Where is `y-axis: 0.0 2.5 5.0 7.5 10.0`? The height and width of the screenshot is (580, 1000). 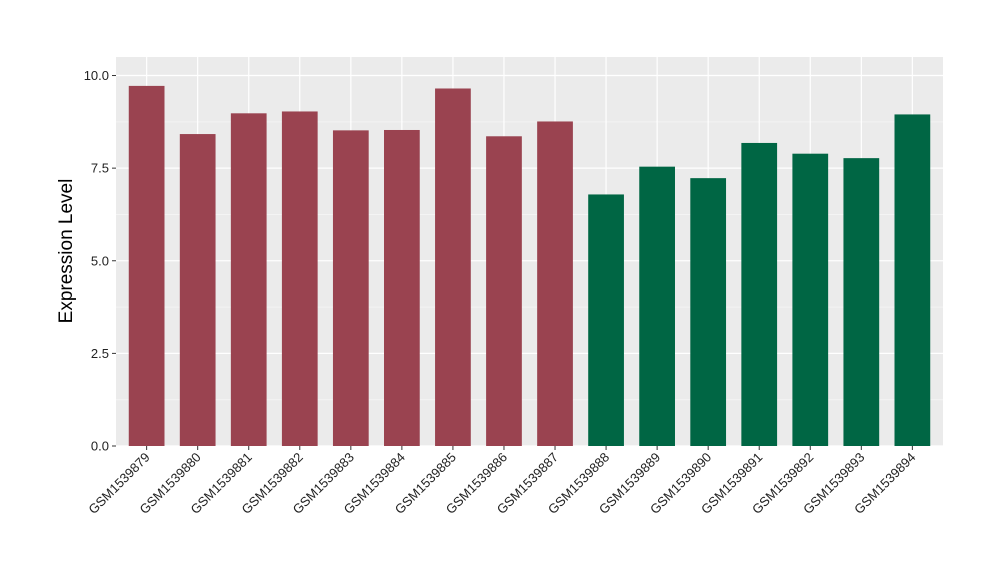 y-axis: 0.0 2.5 5.0 7.5 10.0 is located at coordinates (100, 261).